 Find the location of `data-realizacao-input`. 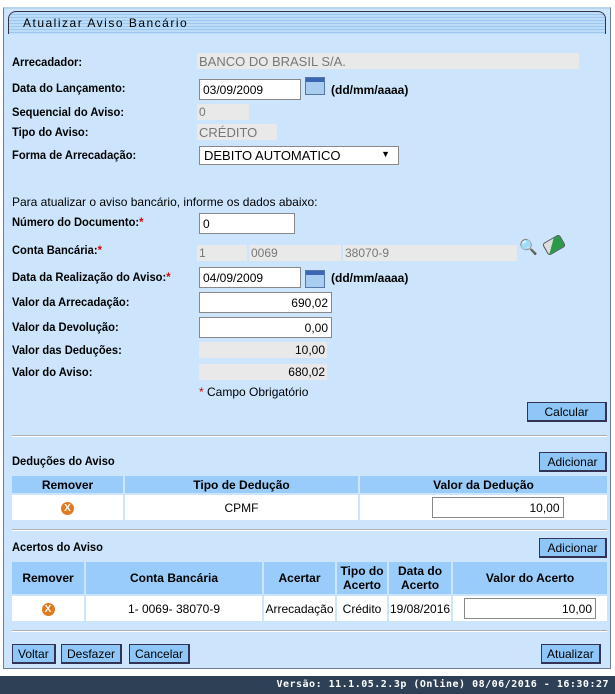

data-realizacao-input is located at coordinates (250, 277).